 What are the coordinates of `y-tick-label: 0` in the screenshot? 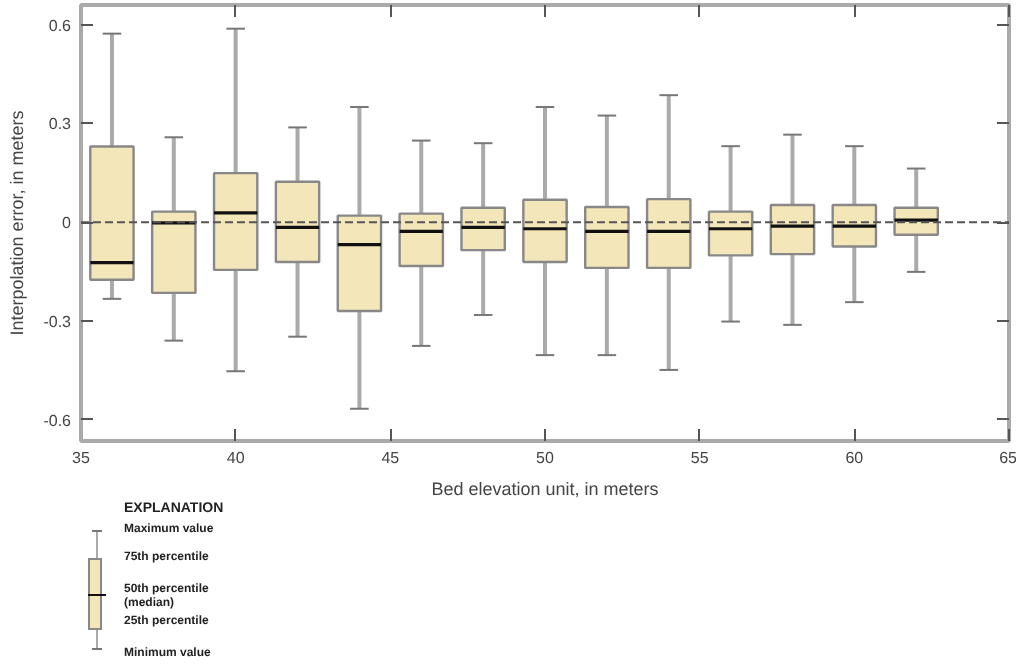 It's located at (67, 223).